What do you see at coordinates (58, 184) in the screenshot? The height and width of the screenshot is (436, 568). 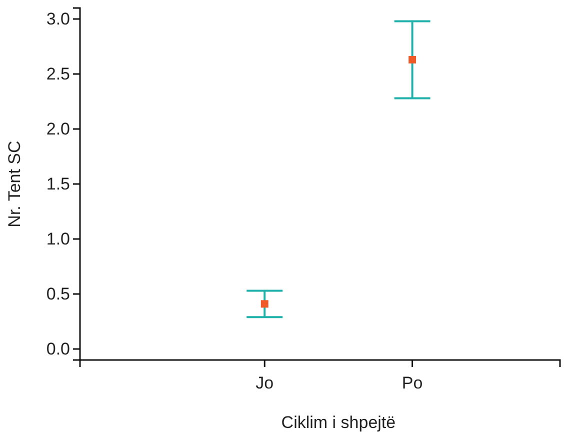 I see `y-tick-label: 1.5` at bounding box center [58, 184].